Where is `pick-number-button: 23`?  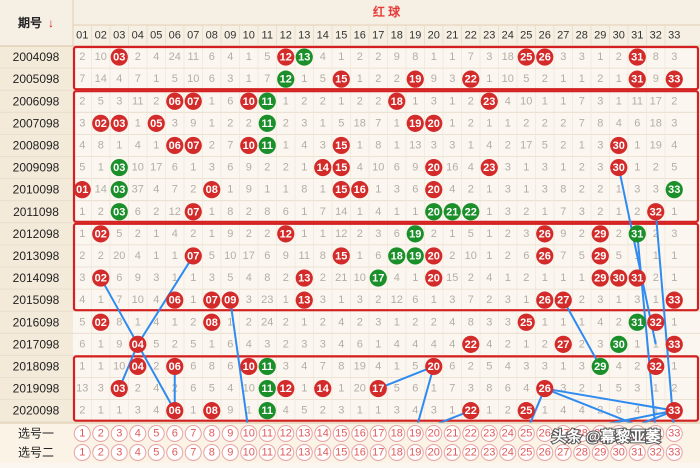 pick-number-button: 23 is located at coordinates (489, 452).